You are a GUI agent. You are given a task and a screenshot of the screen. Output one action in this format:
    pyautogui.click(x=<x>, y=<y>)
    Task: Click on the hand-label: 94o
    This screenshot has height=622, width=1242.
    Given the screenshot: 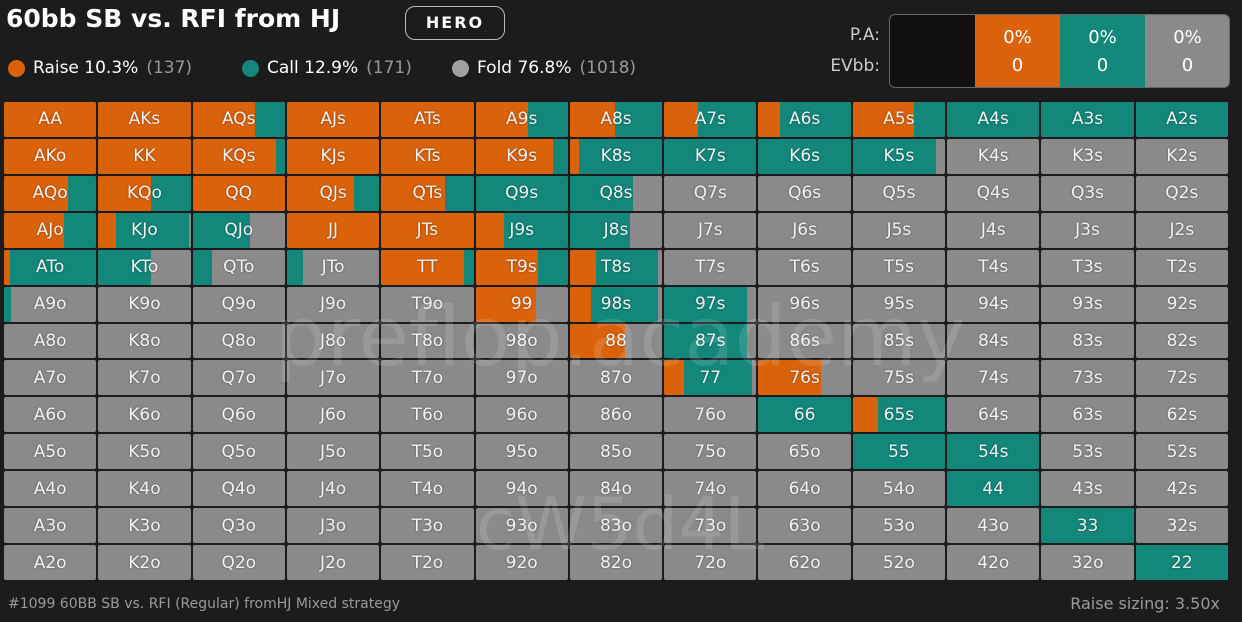 What is the action you would take?
    pyautogui.click(x=521, y=488)
    